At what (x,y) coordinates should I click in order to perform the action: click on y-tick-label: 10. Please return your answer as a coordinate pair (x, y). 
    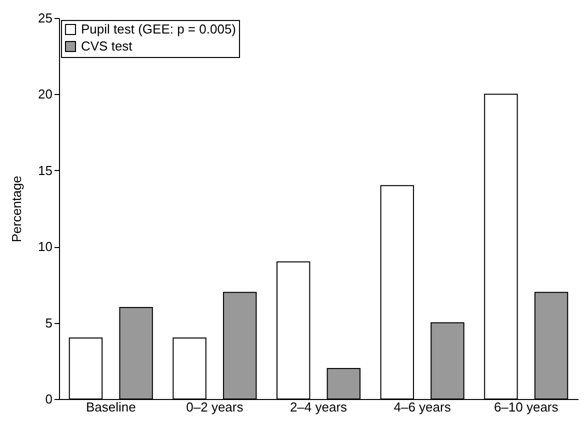
    Looking at the image, I should click on (45, 246).